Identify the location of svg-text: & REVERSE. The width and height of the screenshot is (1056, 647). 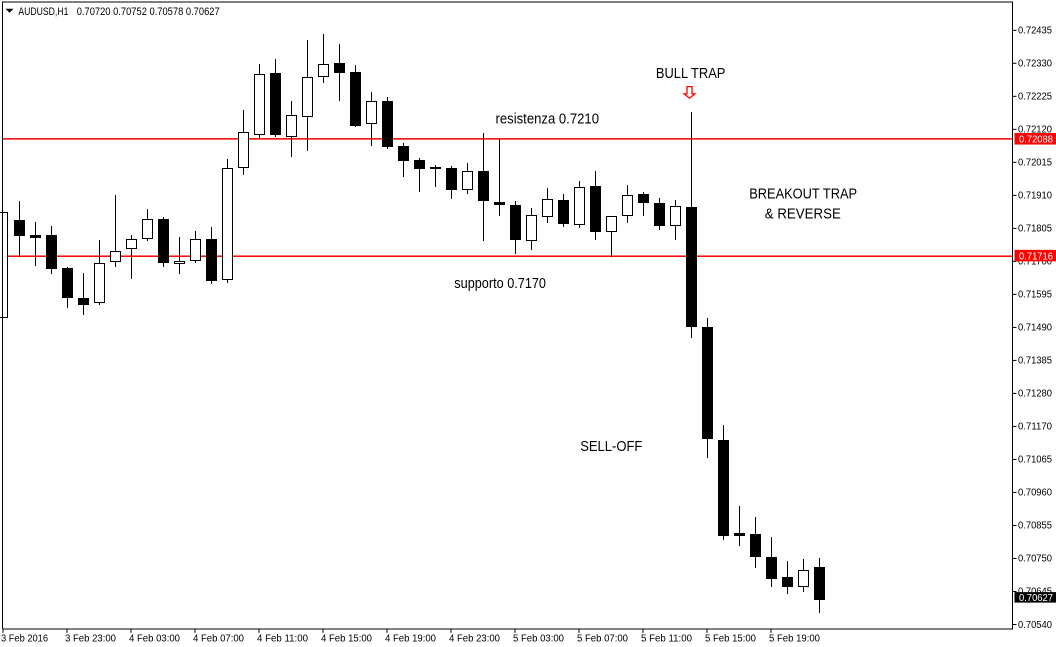
(803, 215).